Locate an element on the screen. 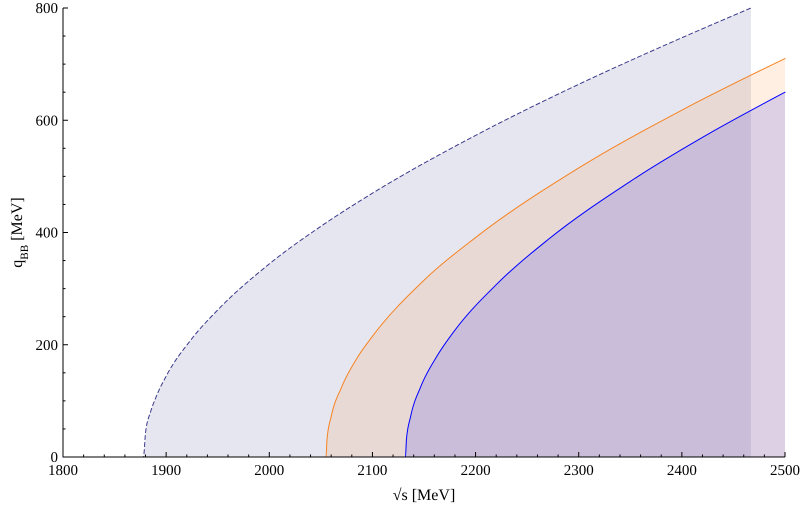  x-tick-label: 1900 is located at coordinates (166, 471).